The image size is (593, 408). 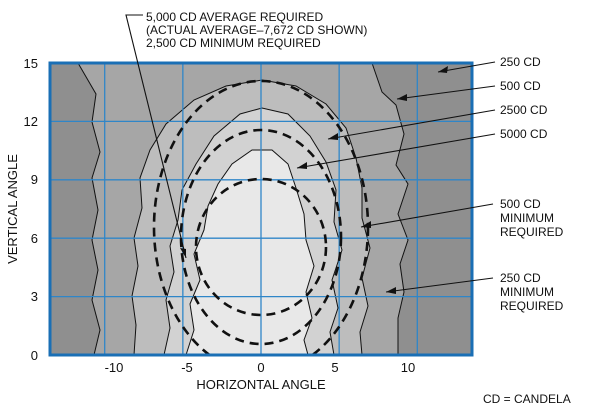 I want to click on label-250-cd: 250 CD, so click(x=520, y=62).